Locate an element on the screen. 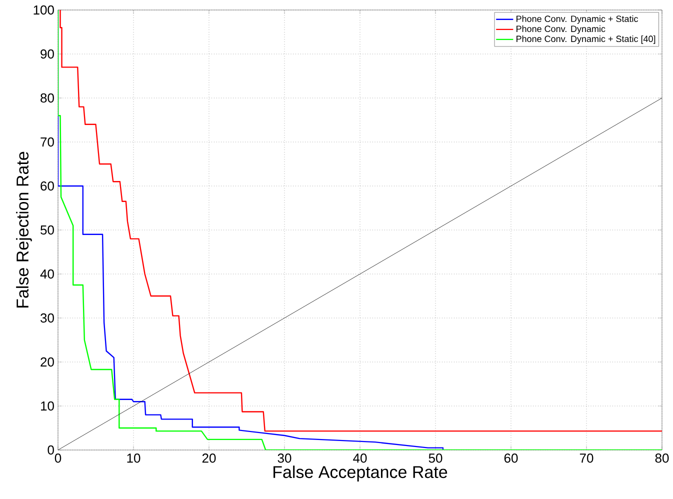  x-tick-label: 40 is located at coordinates (360, 458).